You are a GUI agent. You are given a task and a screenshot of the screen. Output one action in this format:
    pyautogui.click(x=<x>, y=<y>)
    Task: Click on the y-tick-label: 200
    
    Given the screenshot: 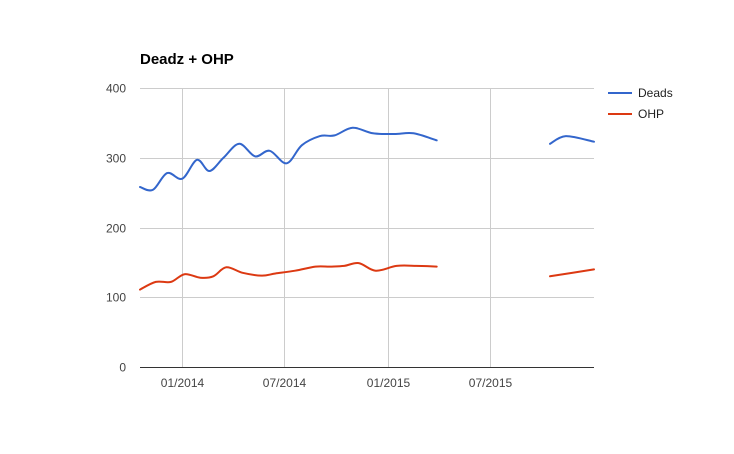 What is the action you would take?
    pyautogui.click(x=116, y=229)
    